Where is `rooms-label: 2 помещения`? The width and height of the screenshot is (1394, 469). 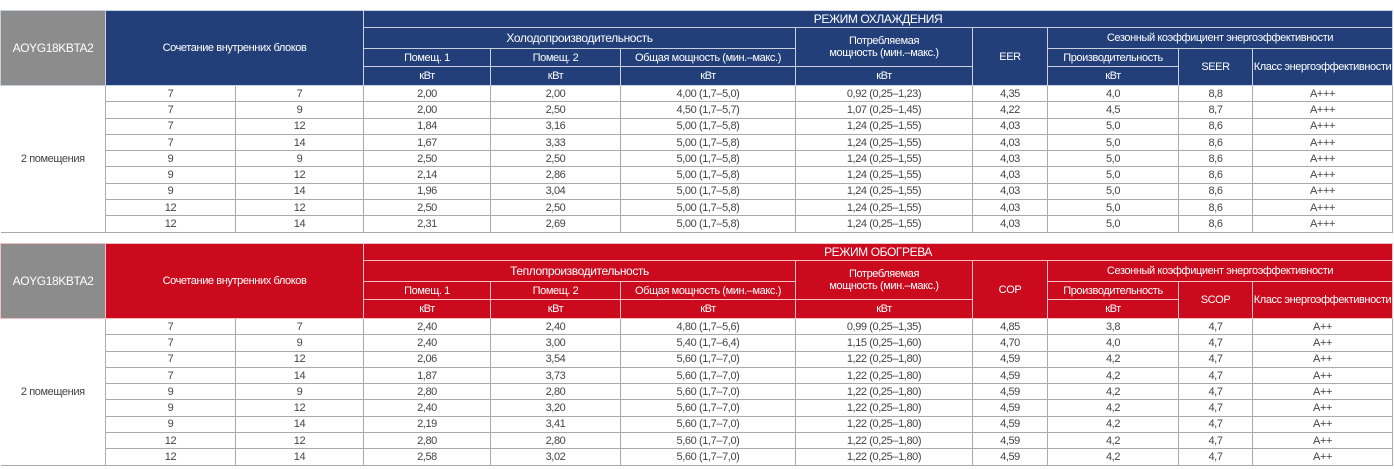
rooms-label: 2 помещения is located at coordinates (53, 392).